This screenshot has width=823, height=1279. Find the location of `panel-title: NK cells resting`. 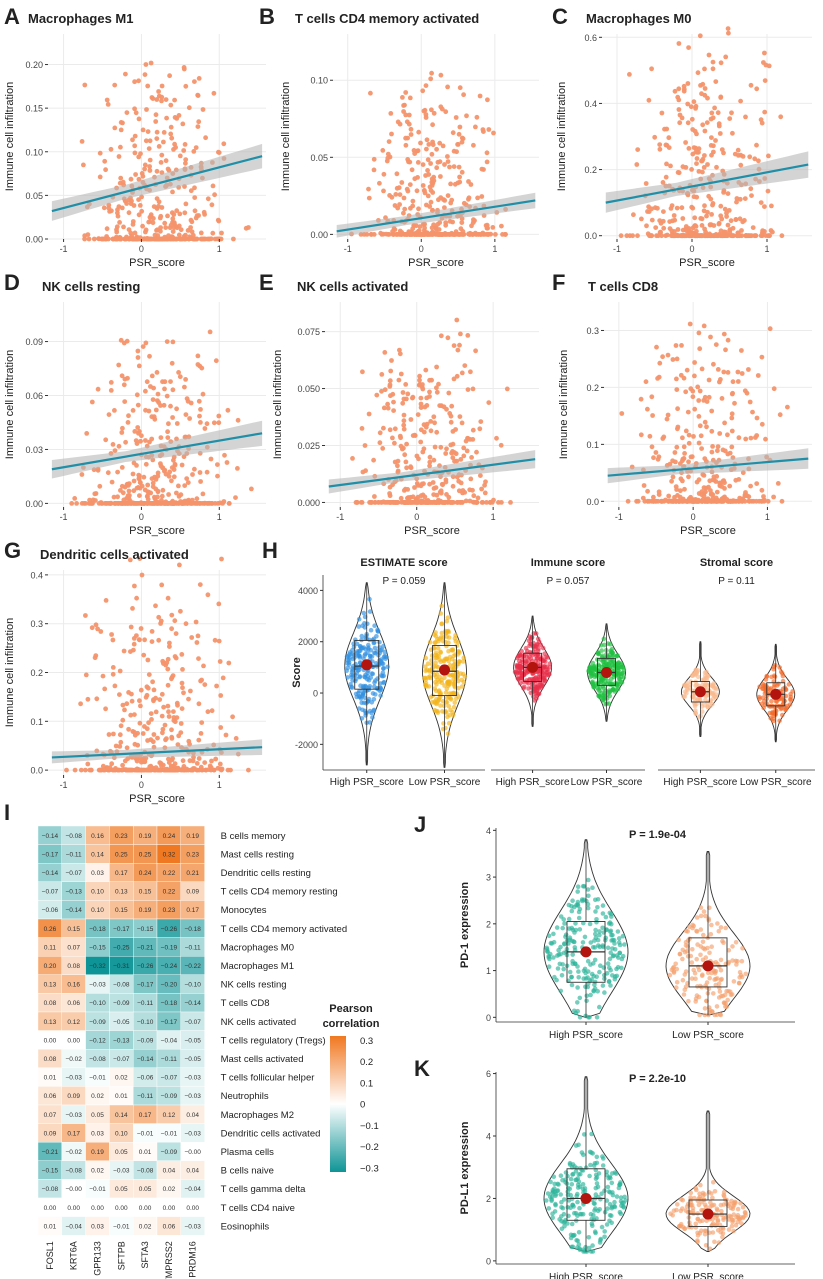

panel-title: NK cells resting is located at coordinates (91, 286).